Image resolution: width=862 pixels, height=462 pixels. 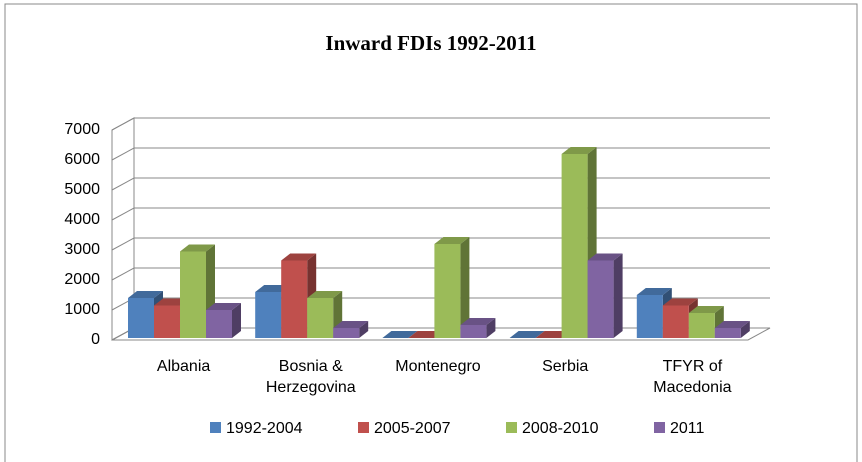 I want to click on y-tick-label: 0, so click(x=95, y=339).